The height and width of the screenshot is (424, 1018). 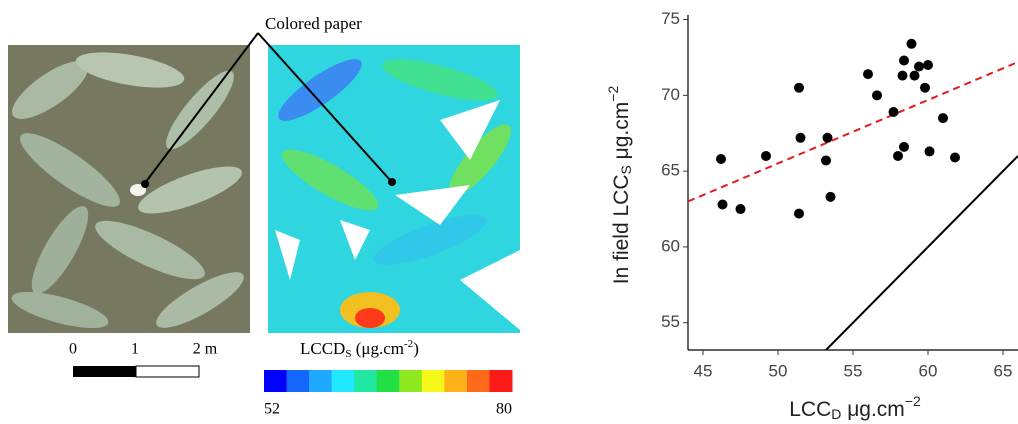 What do you see at coordinates (313, 23) in the screenshot?
I see `annotation: Colored paper` at bounding box center [313, 23].